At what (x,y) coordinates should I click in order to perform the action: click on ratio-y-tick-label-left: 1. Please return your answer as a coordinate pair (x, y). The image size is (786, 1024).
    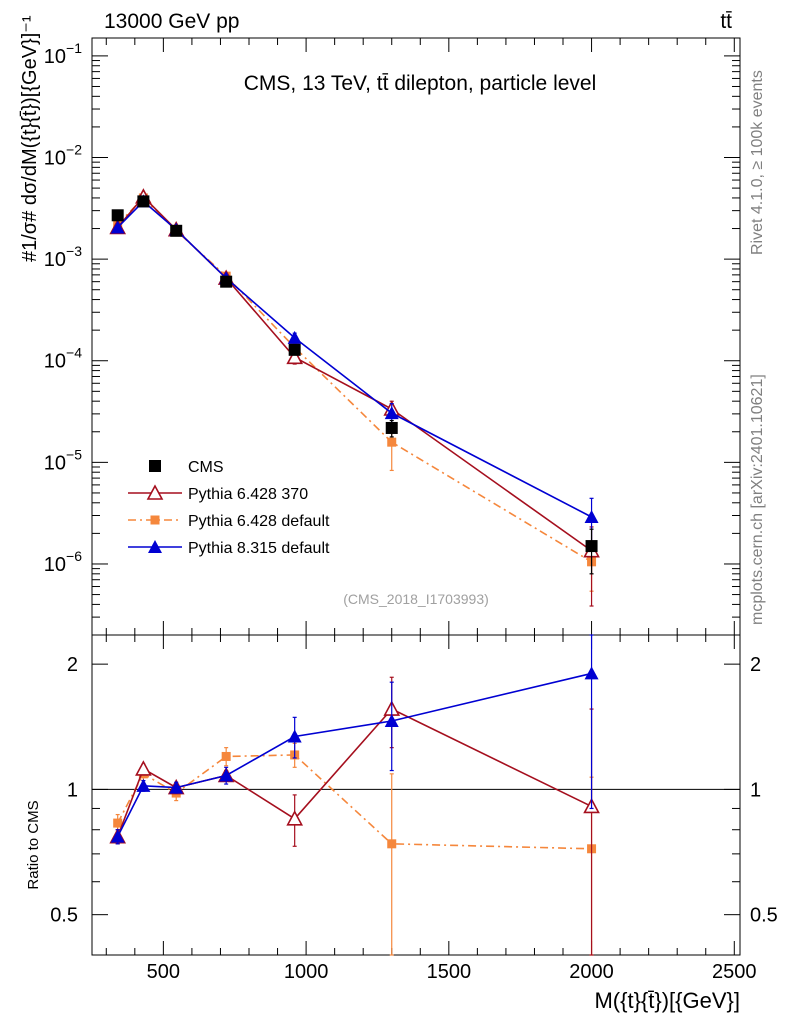
    Looking at the image, I should click on (72, 790).